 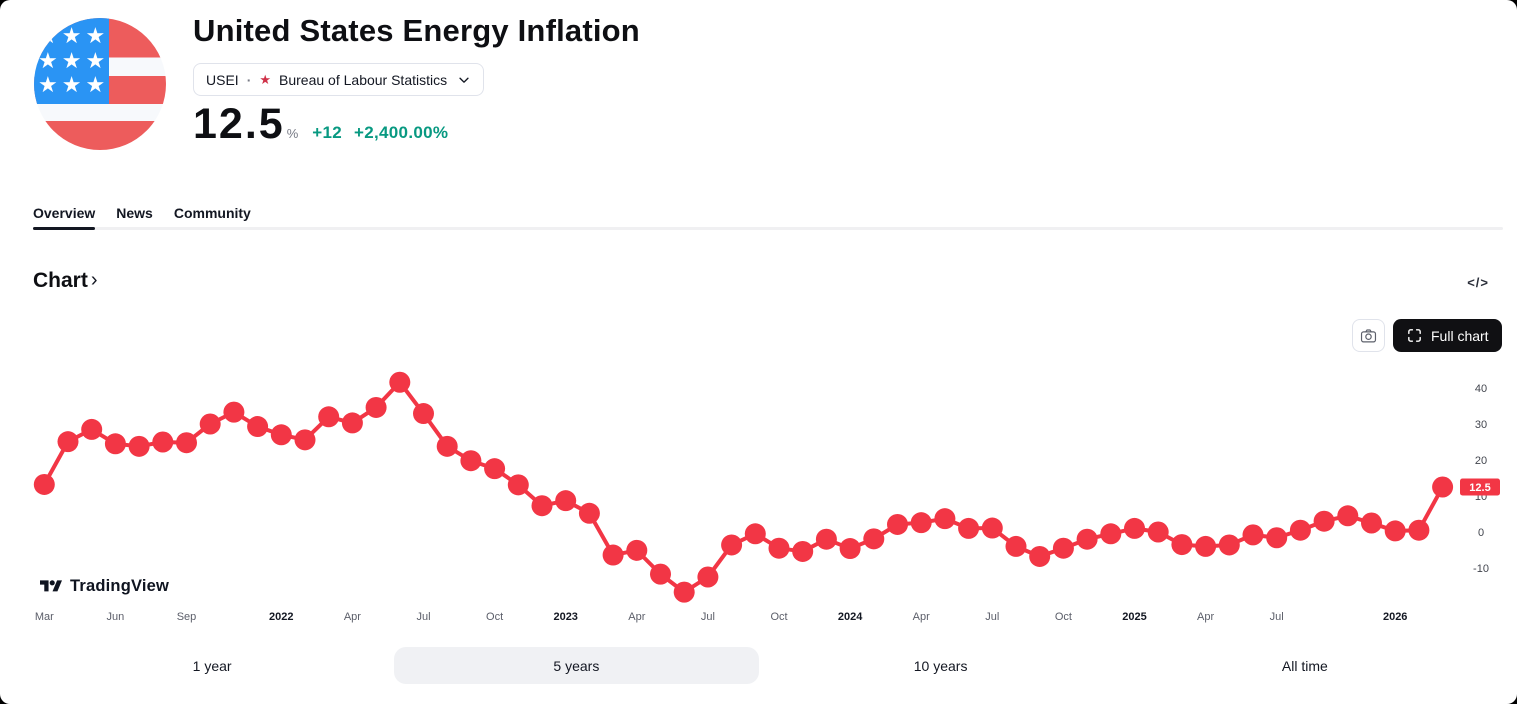 What do you see at coordinates (1479, 488) in the screenshot?
I see `last-value-badge-text: 12.5` at bounding box center [1479, 488].